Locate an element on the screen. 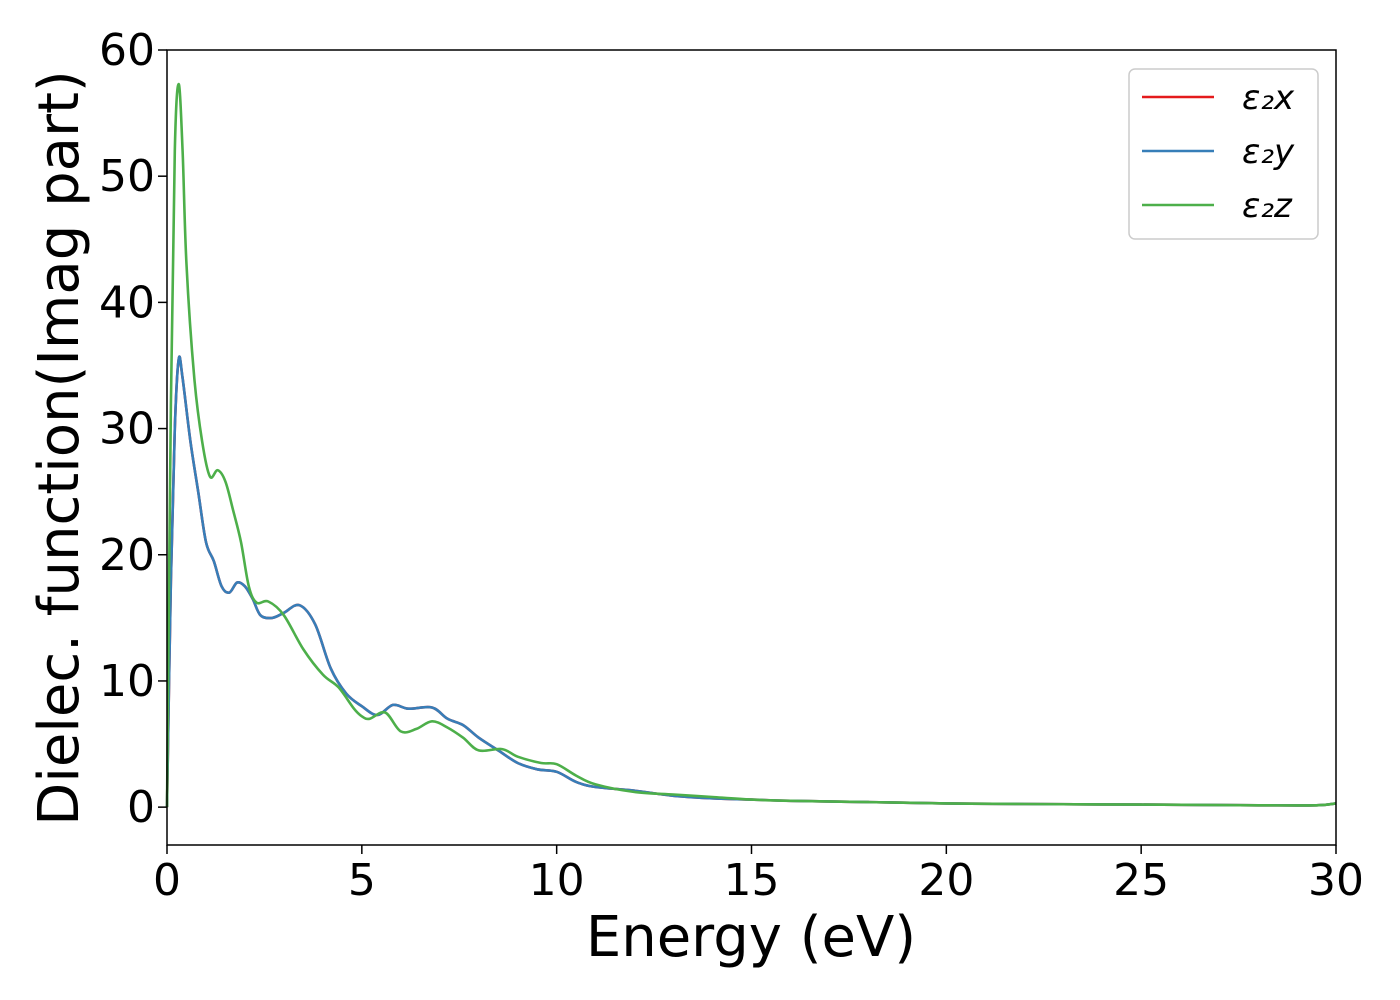 This screenshot has height=1000, width=1400. x-tick-label: 5 is located at coordinates (362, 880).